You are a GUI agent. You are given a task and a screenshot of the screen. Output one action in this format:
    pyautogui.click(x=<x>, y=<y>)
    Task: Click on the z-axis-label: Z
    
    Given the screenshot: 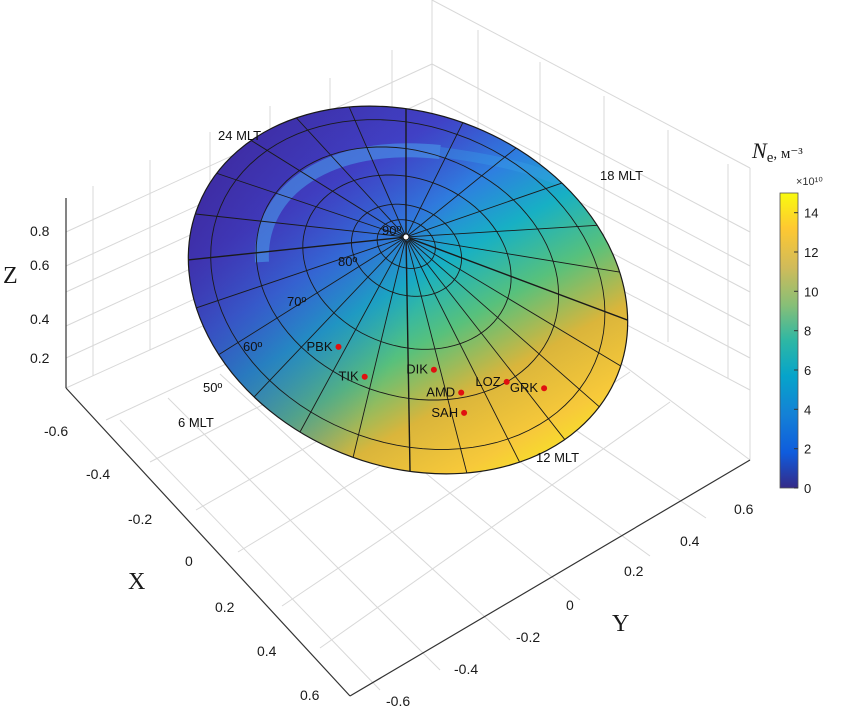 What is the action you would take?
    pyautogui.click(x=10, y=276)
    